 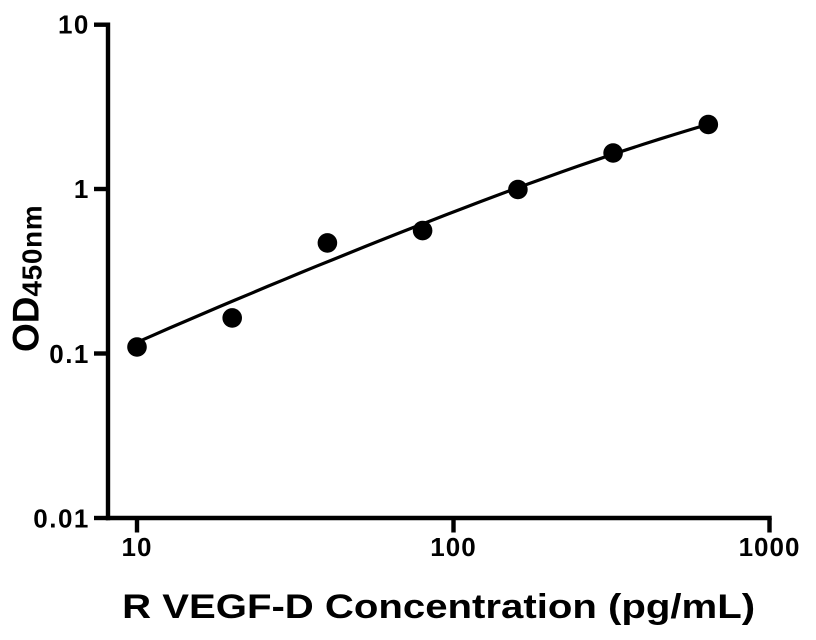 What do you see at coordinates (438, 607) in the screenshot?
I see `svg-text: R VEGF-D Concentration (pg/mL)` at bounding box center [438, 607].